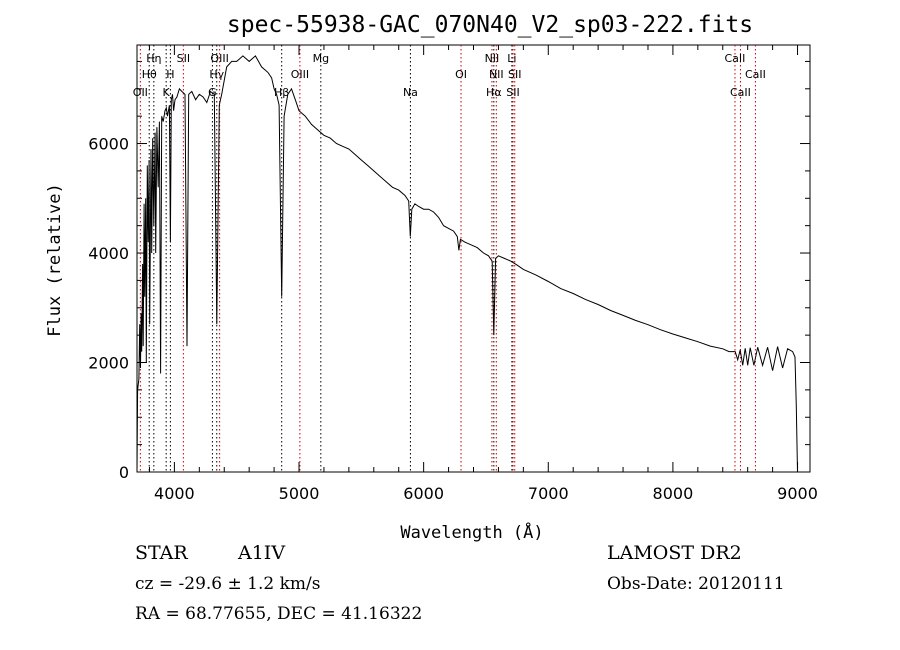  Describe the element at coordinates (494, 92) in the screenshot. I see `line-label: Hα` at that location.